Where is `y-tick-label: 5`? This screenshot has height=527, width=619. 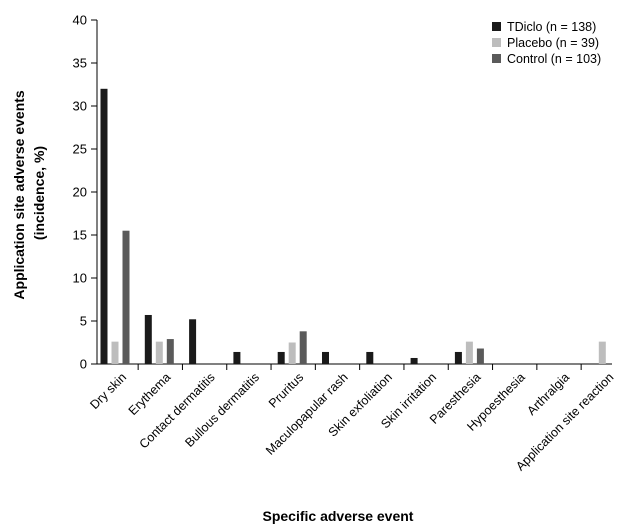 y-tick-label: 5 is located at coordinates (83, 321).